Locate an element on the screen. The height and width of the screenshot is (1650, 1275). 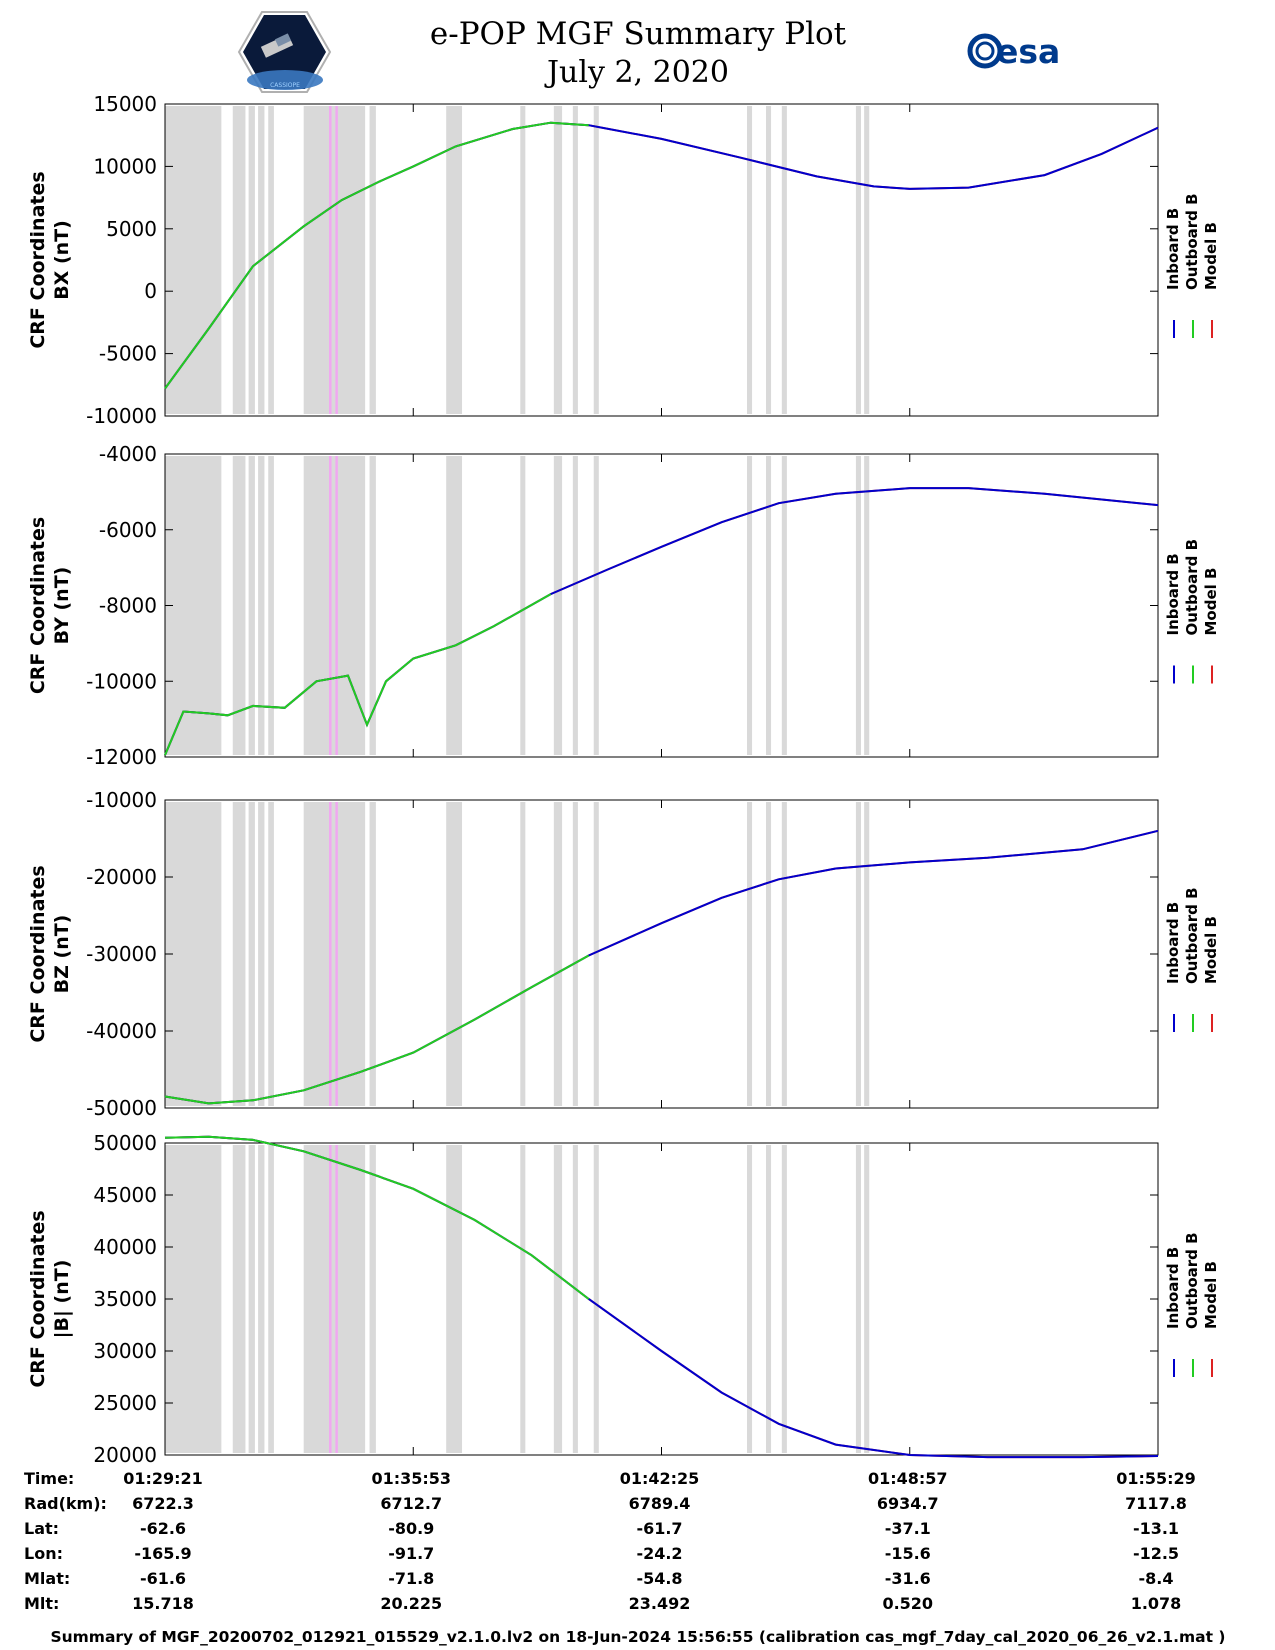
info-cell: 6712.7 is located at coordinates (411, 1503).